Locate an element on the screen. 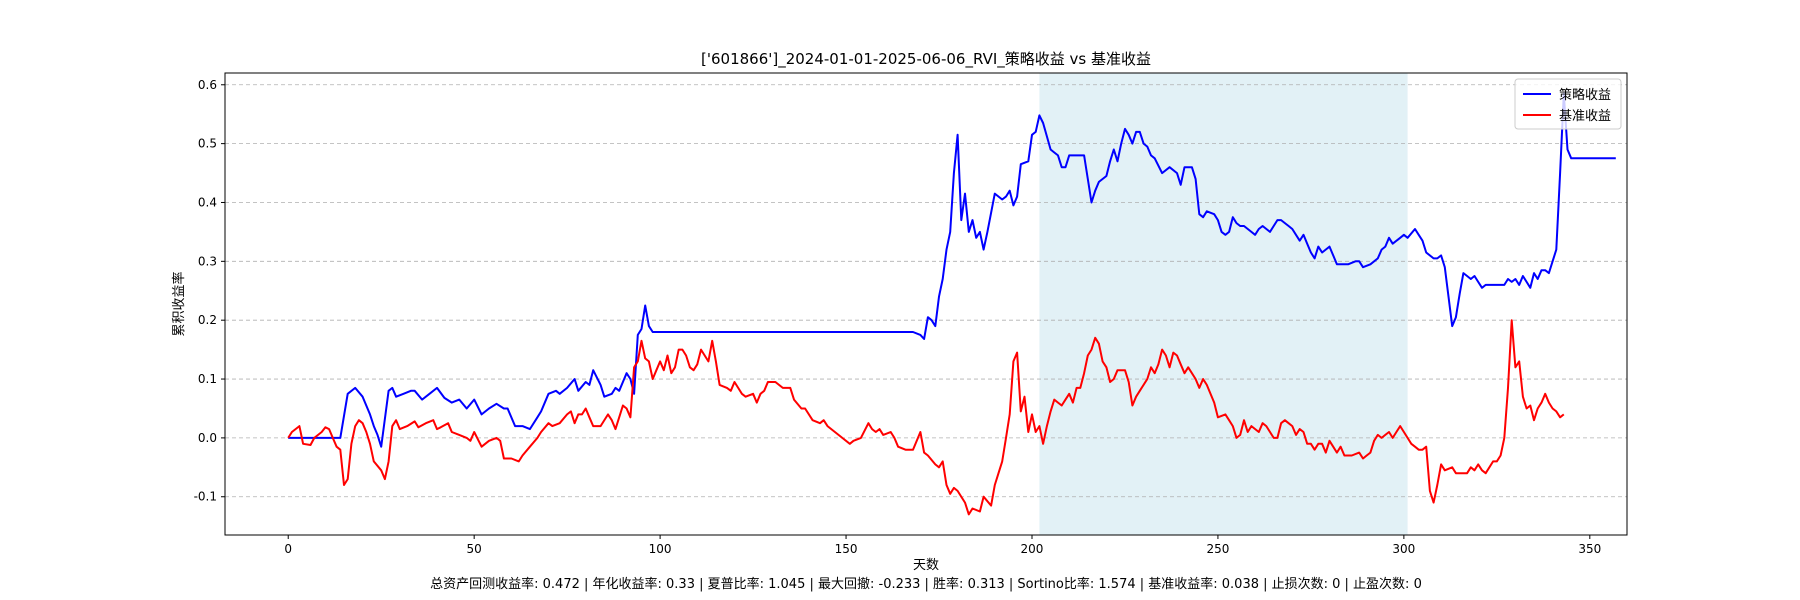 This screenshot has height=600, width=1800. legend-box is located at coordinates (1568, 104).